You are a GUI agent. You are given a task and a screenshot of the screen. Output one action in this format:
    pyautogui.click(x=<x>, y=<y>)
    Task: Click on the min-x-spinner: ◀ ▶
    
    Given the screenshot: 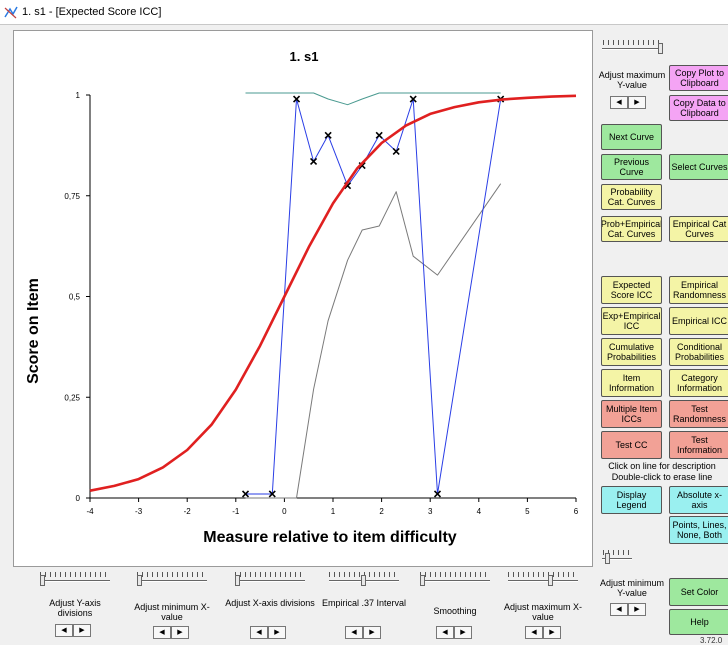 What is the action you would take?
    pyautogui.click(x=171, y=632)
    